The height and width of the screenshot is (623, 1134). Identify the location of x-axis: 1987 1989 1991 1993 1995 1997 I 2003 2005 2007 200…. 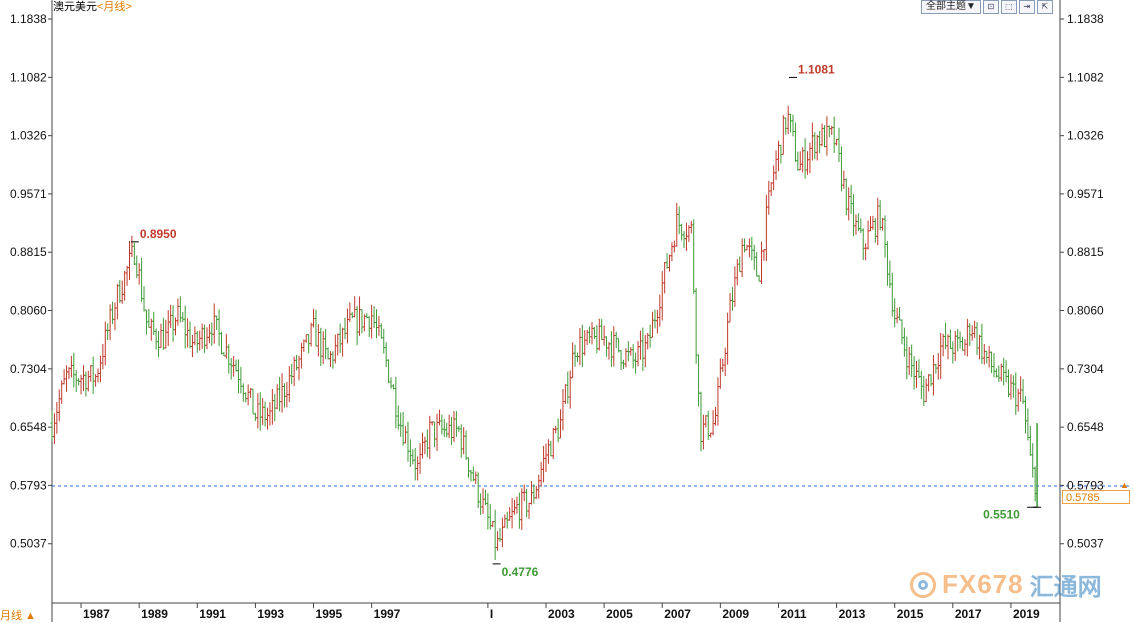
(560, 612).